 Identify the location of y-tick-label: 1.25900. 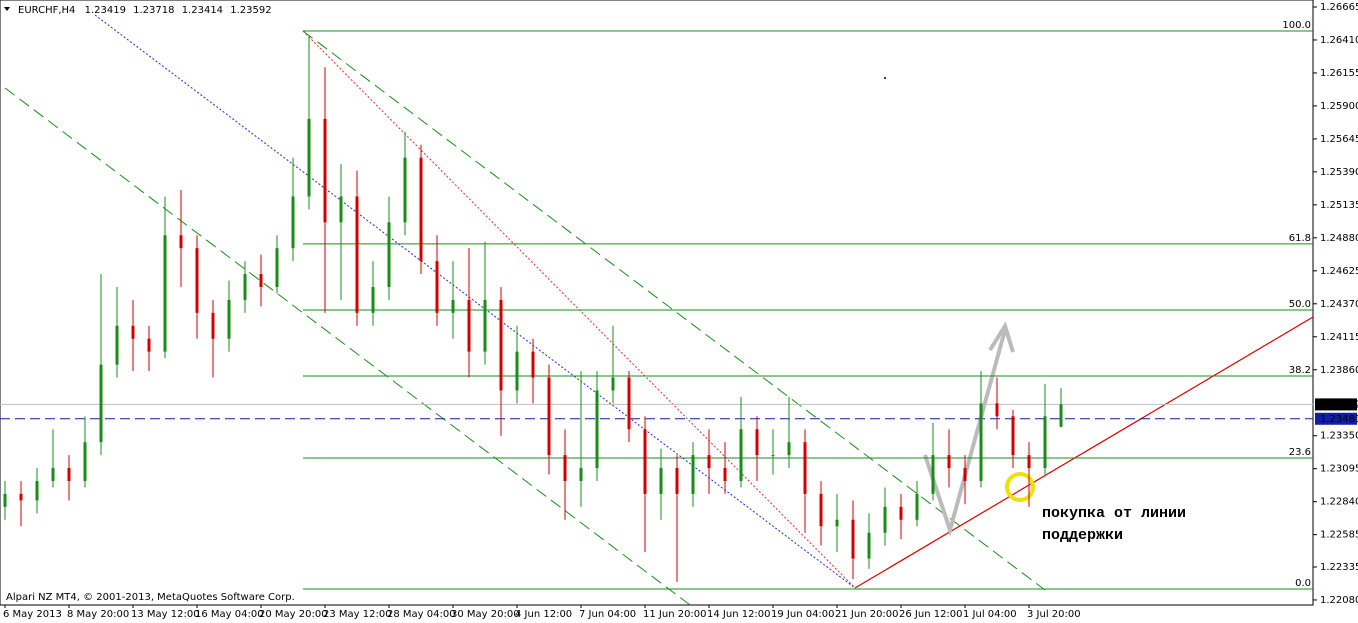
(1339, 106).